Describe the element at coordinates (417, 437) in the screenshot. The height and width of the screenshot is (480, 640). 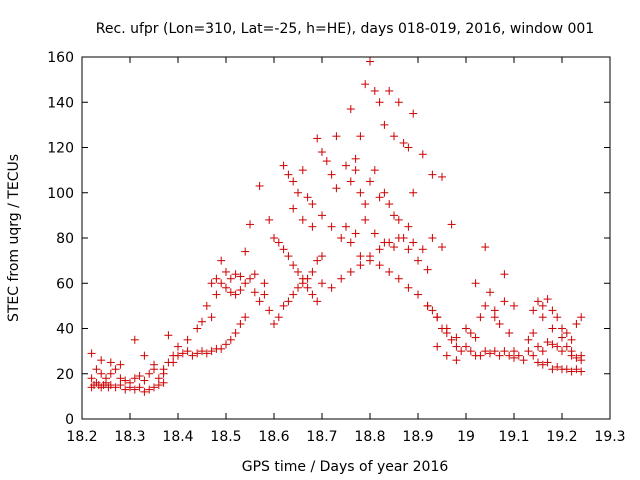
I see `x-tick-label: 18.9` at that location.